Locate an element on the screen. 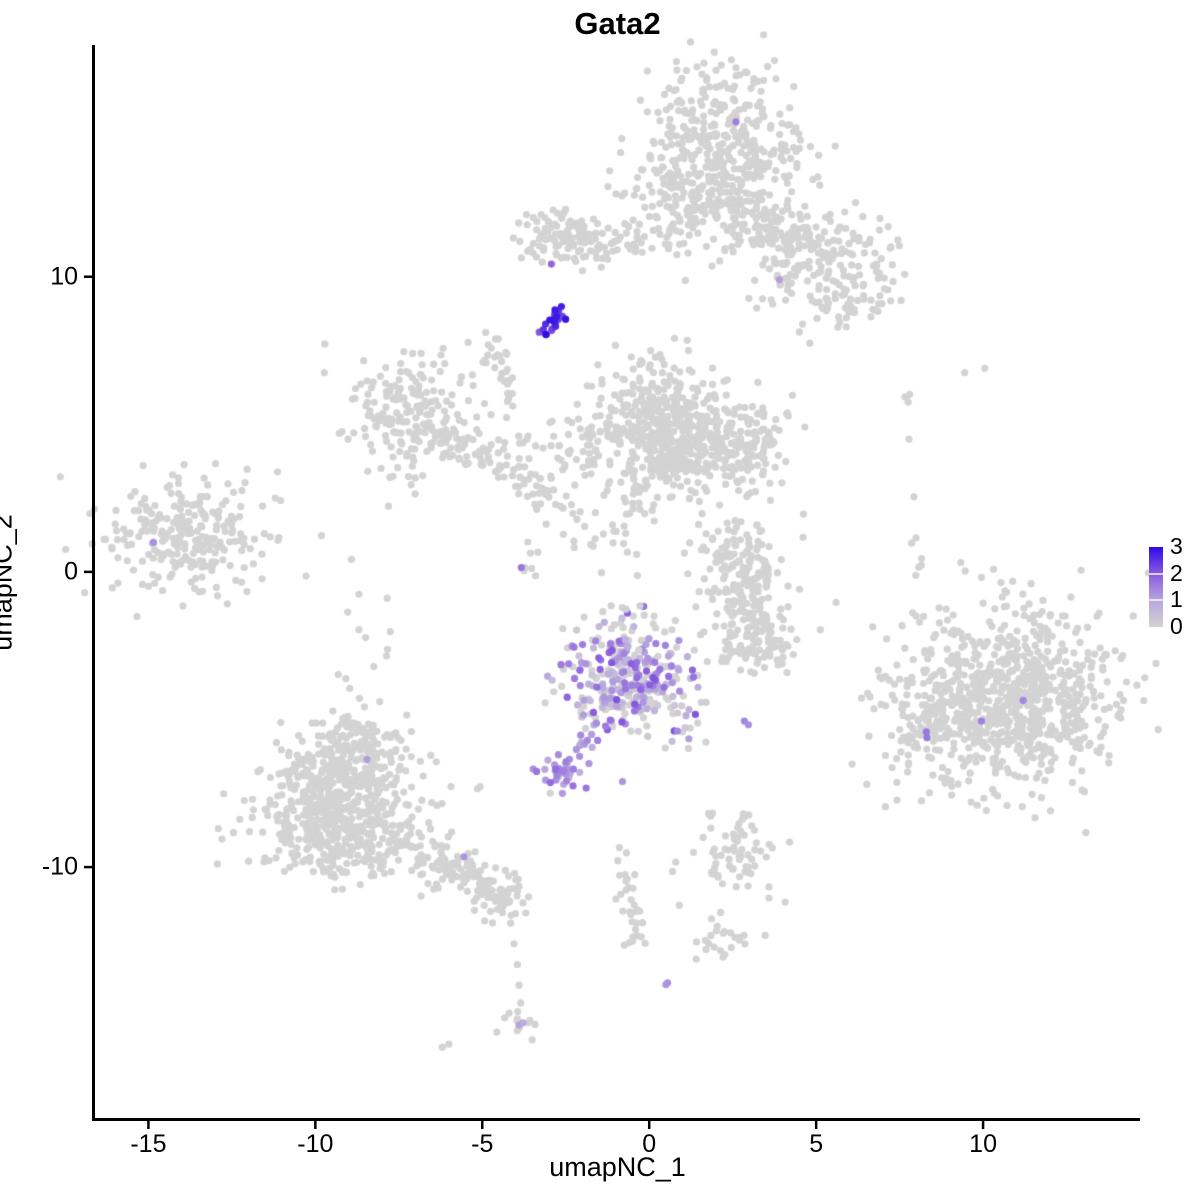 This screenshot has width=1200, height=1200. x-tick-label: -5 is located at coordinates (482, 1144).